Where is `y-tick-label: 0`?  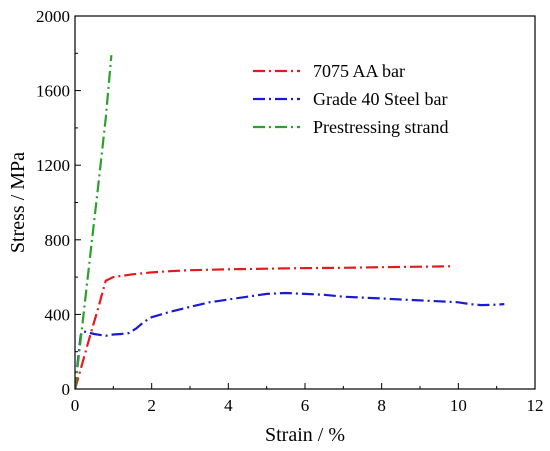 y-tick-label: 0 is located at coordinates (66, 389).